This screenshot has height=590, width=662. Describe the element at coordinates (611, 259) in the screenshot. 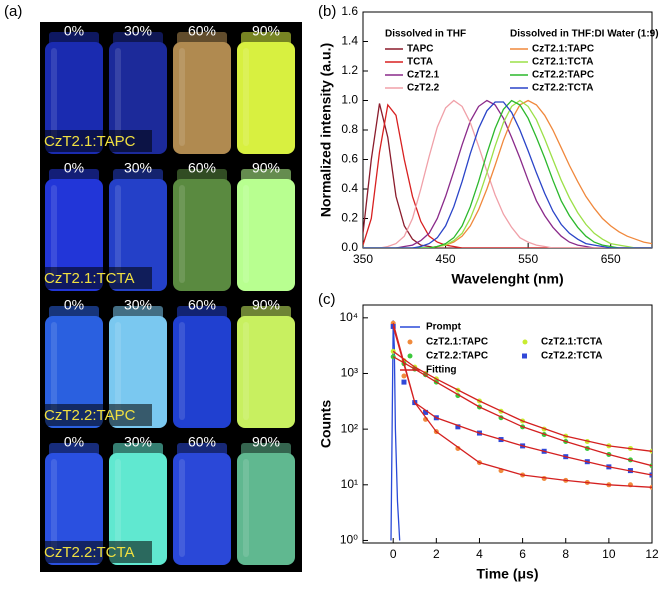

I see `x-tick-label: 650` at that location.